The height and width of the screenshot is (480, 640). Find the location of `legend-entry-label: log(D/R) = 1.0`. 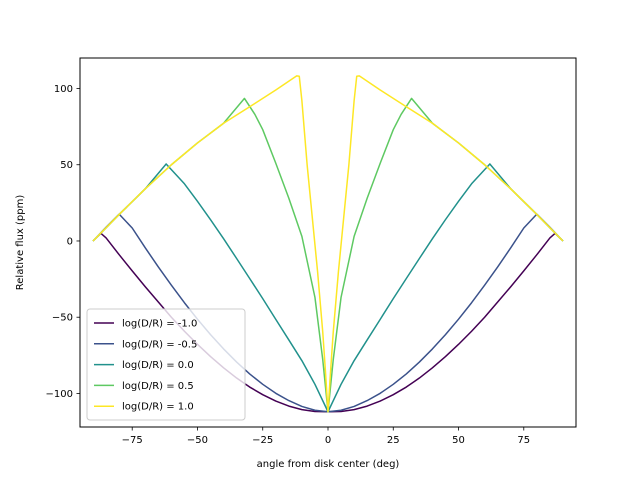

legend-entry-label: log(D/R) = 1.0 is located at coordinates (158, 407).